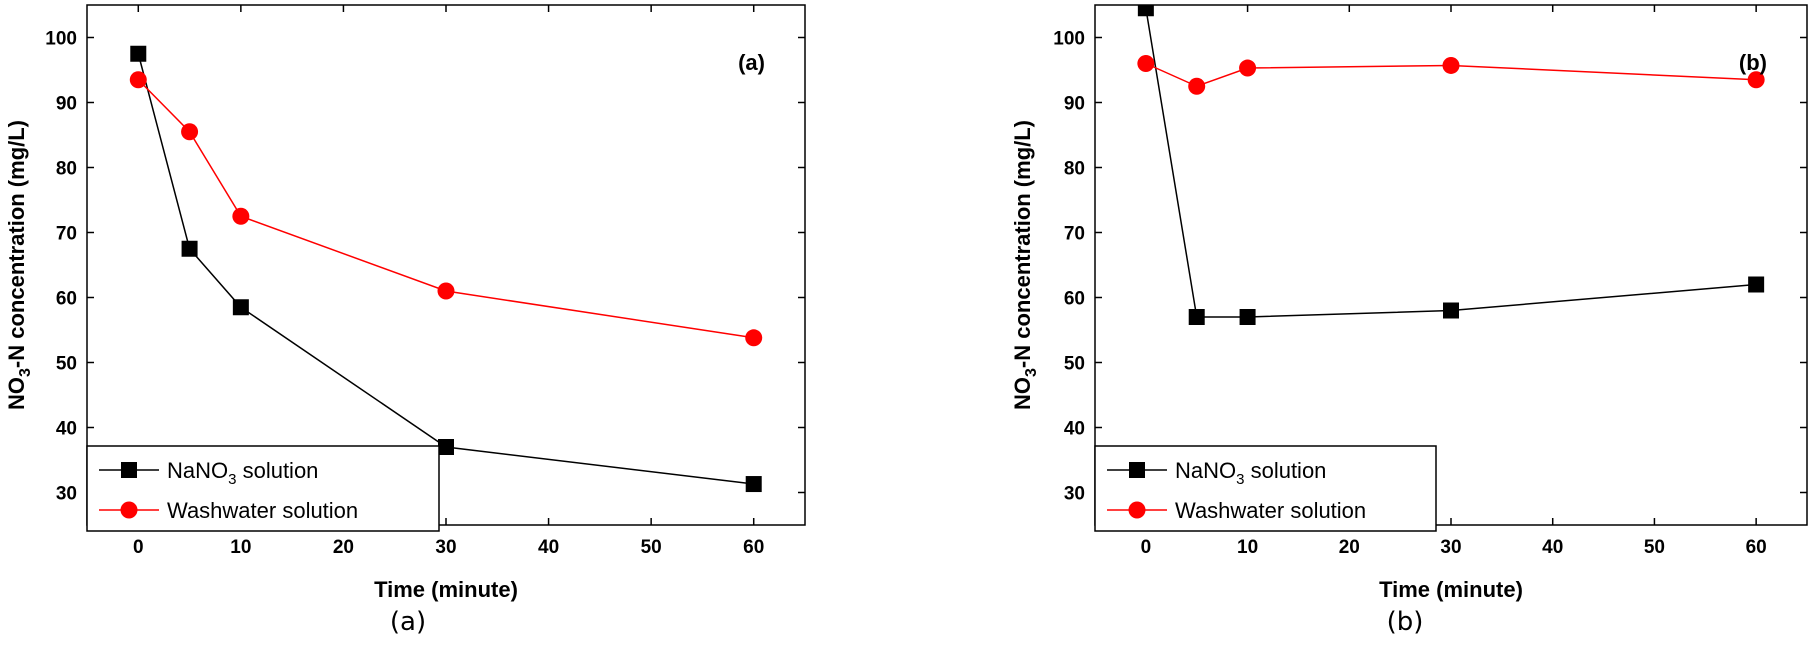 This screenshot has height=662, width=1813. Describe the element at coordinates (1405, 622) in the screenshot. I see `figure-caption: (b)` at that location.